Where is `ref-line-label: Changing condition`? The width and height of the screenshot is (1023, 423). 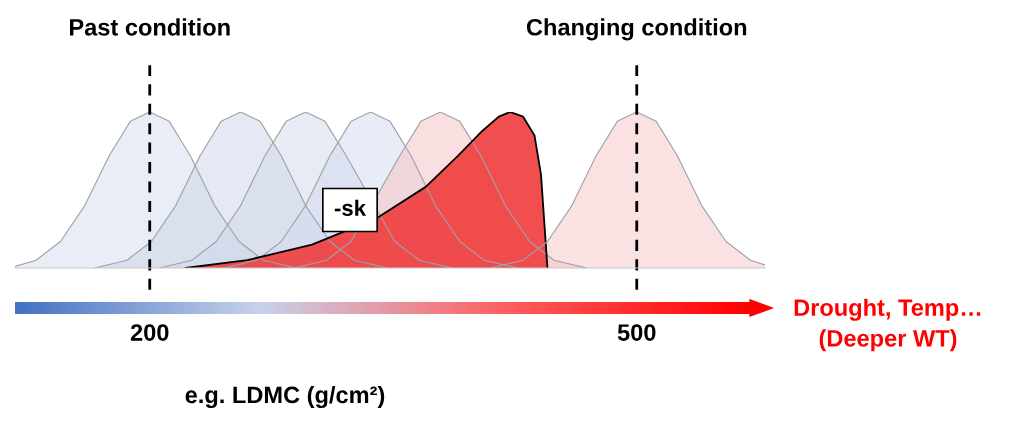 ref-line-label: Changing condition is located at coordinates (636, 29).